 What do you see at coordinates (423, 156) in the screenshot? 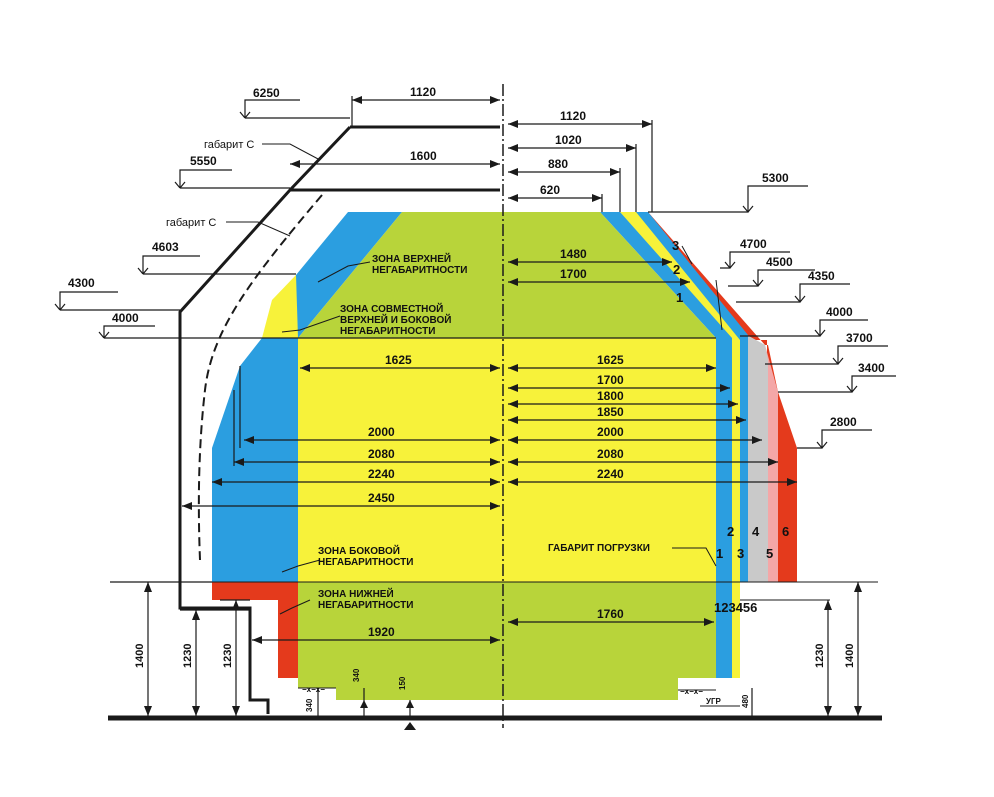
I see `width-1600-top-left: 1600` at bounding box center [423, 156].